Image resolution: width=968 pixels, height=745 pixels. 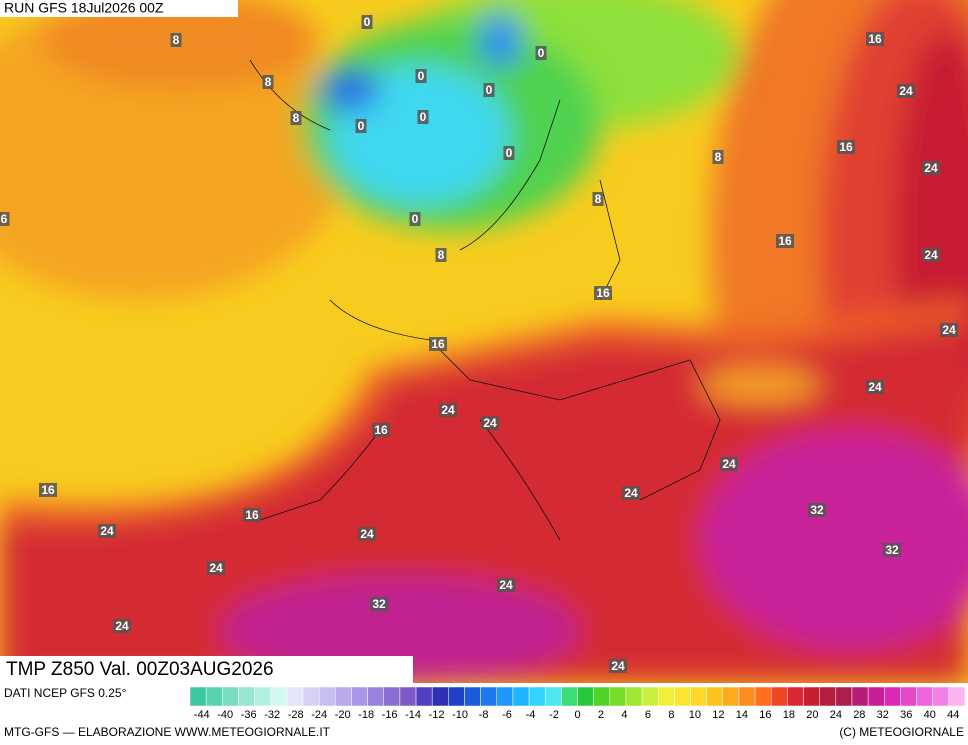 I want to click on colorbar-label: -18, so click(x=366, y=715).